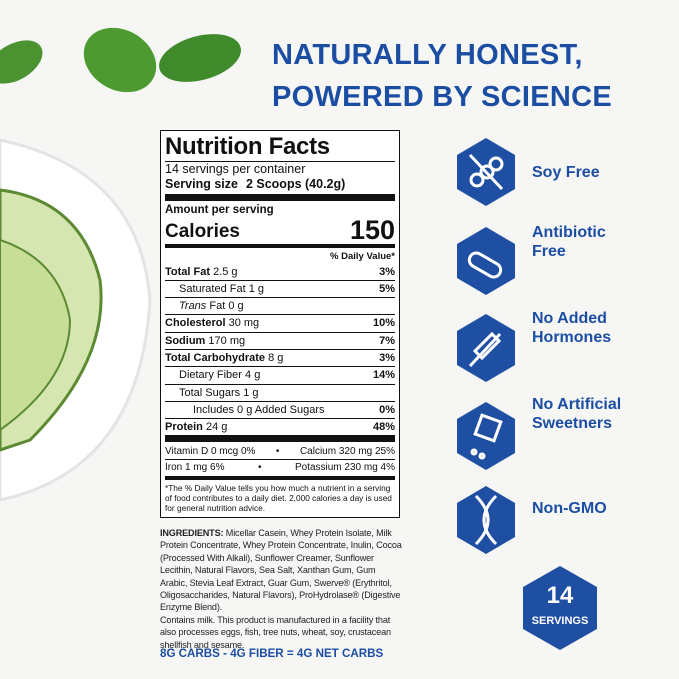 The width and height of the screenshot is (679, 679). I want to click on nutrient-name: Total Carbohydrate 8 g, so click(224, 358).